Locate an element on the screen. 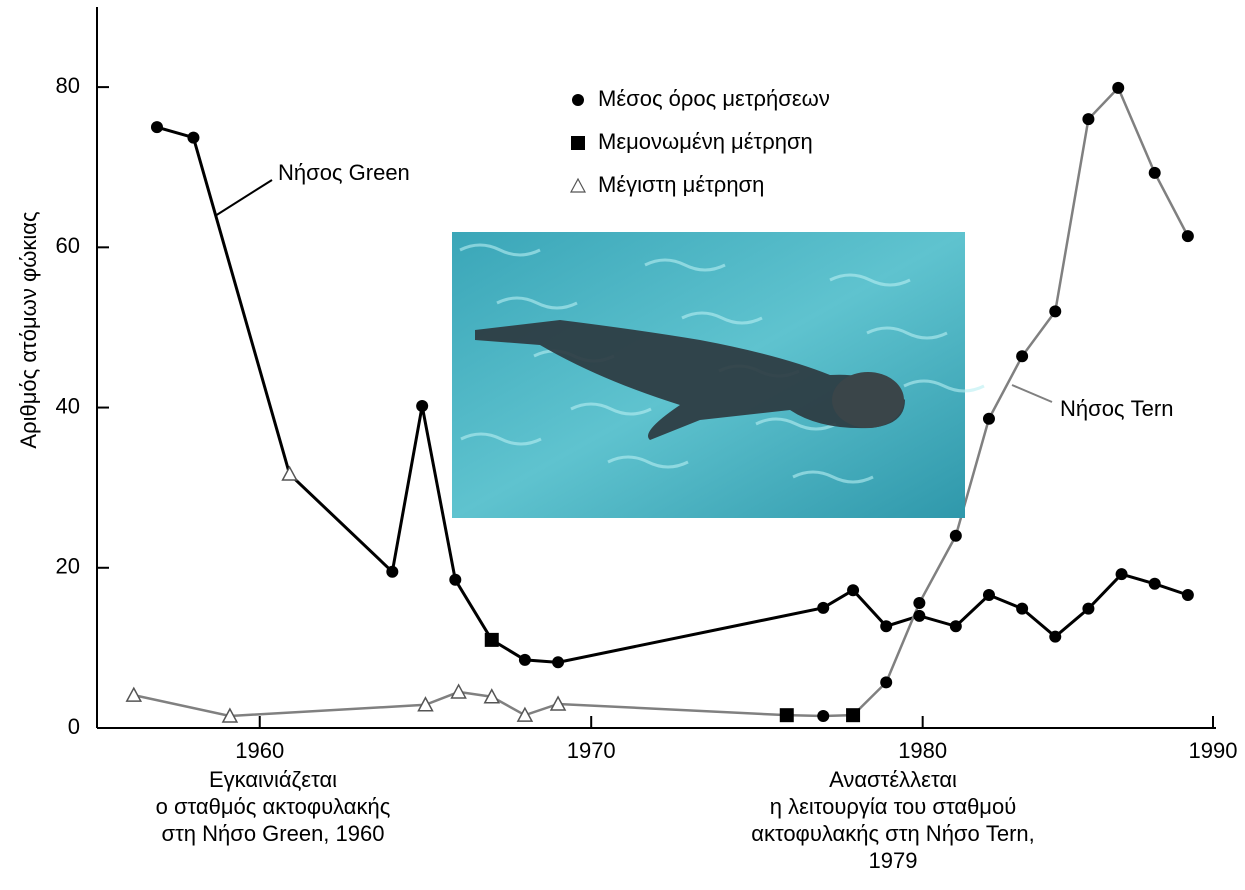  series-label: Νήσος Green is located at coordinates (344, 172).